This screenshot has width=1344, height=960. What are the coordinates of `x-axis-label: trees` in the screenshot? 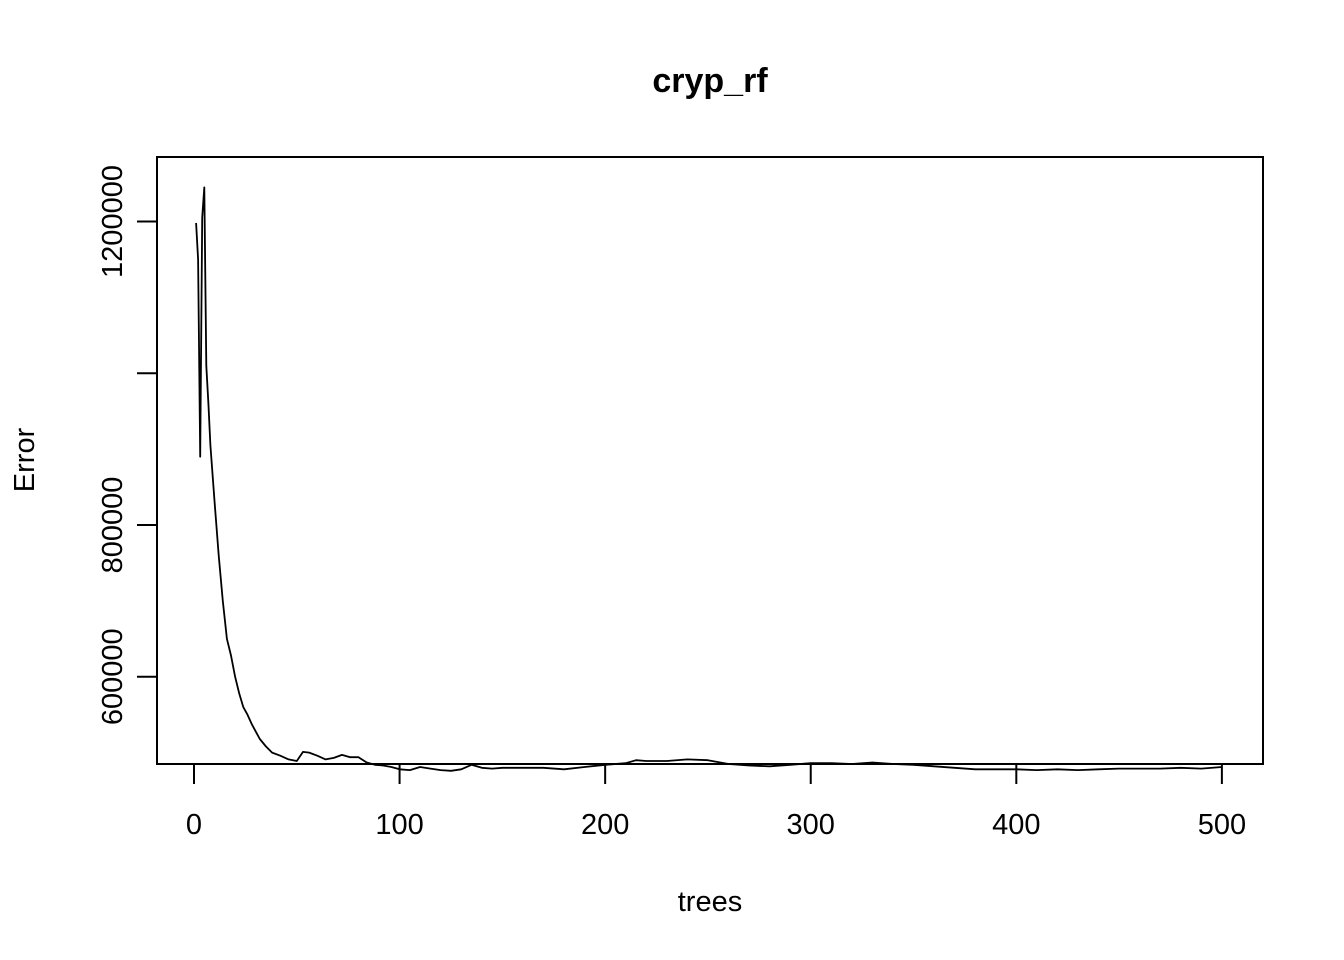 It's located at (710, 902).